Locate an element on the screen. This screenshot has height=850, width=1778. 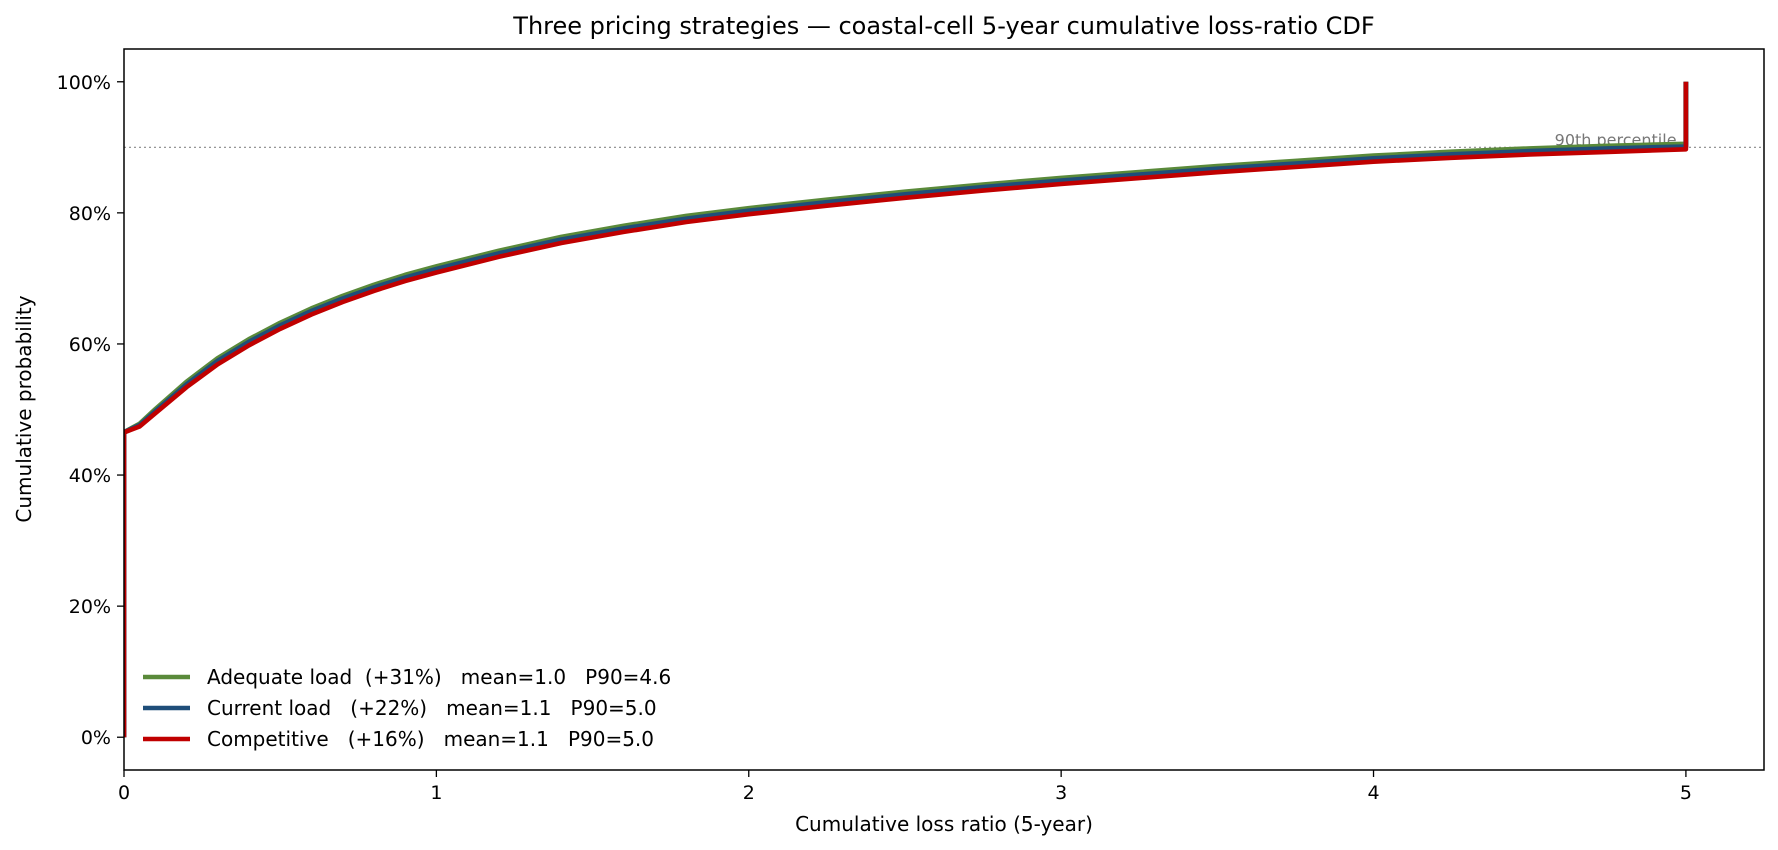
y-tick-label: 100% is located at coordinates (84, 83).